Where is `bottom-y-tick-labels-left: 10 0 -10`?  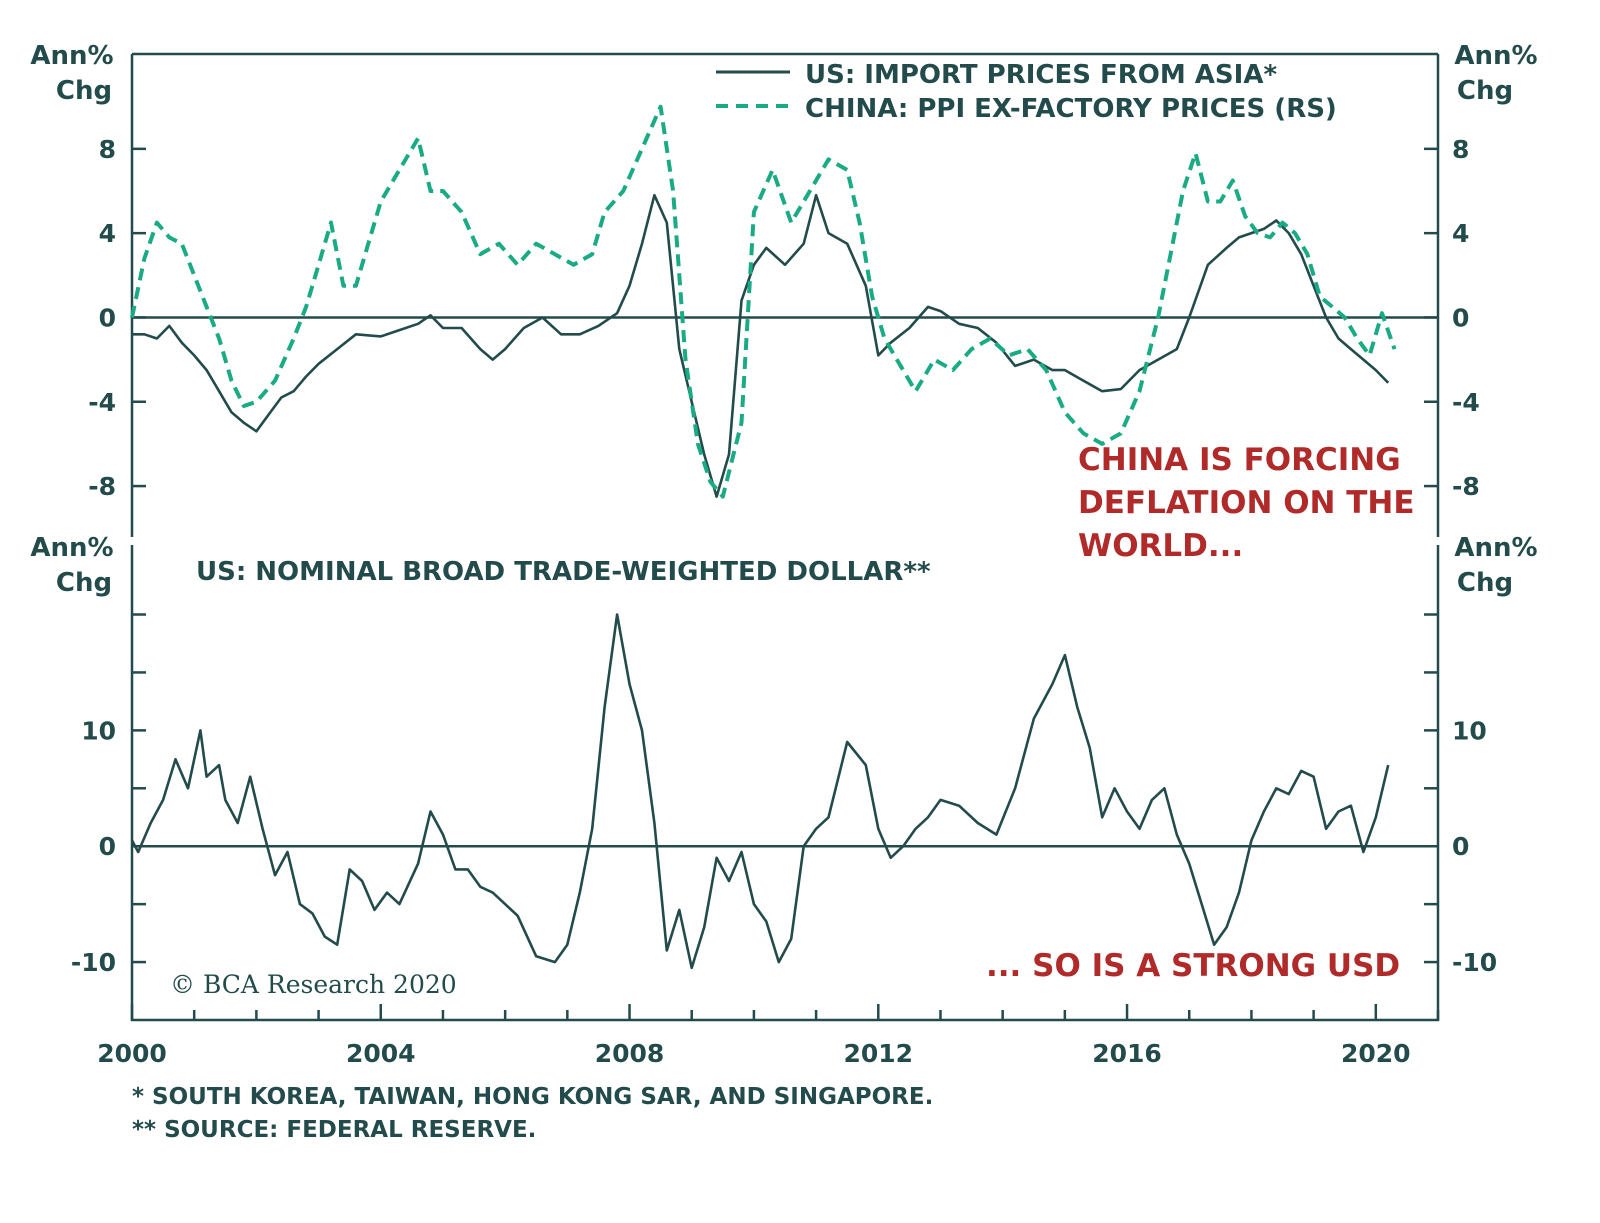
bottom-y-tick-labels-left: 10 0 -10 is located at coordinates (93, 846).